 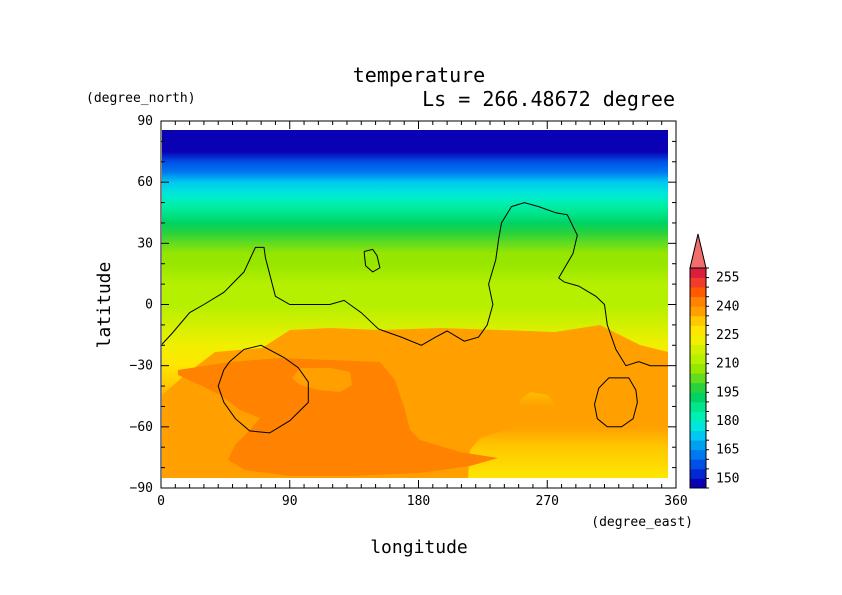 What do you see at coordinates (547, 501) in the screenshot?
I see `x-tick-label: 270` at bounding box center [547, 501].